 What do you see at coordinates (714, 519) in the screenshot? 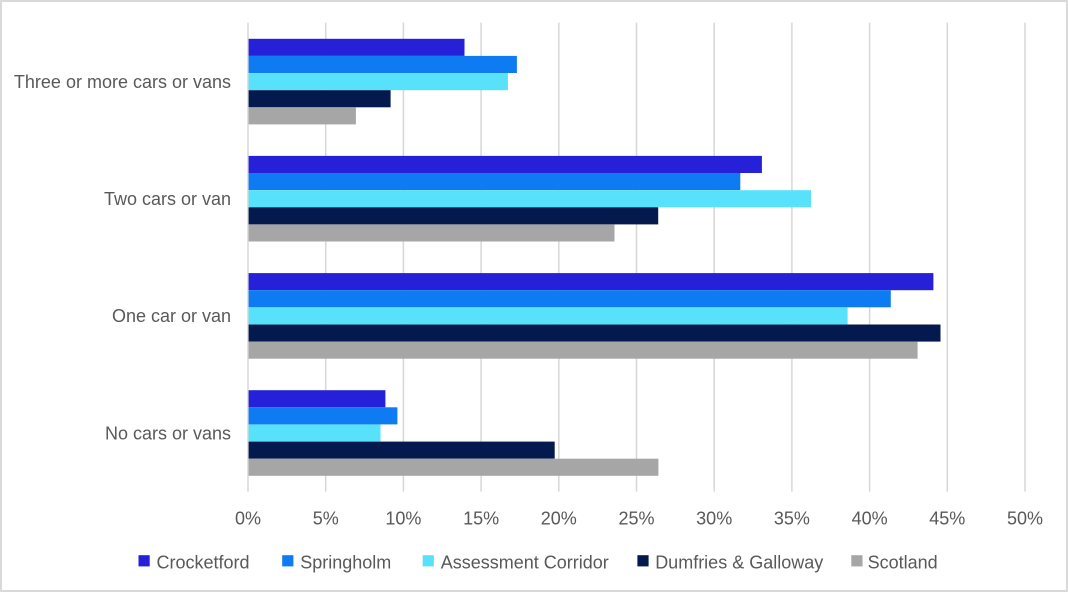
I see `svg-text: 30%` at bounding box center [714, 519].